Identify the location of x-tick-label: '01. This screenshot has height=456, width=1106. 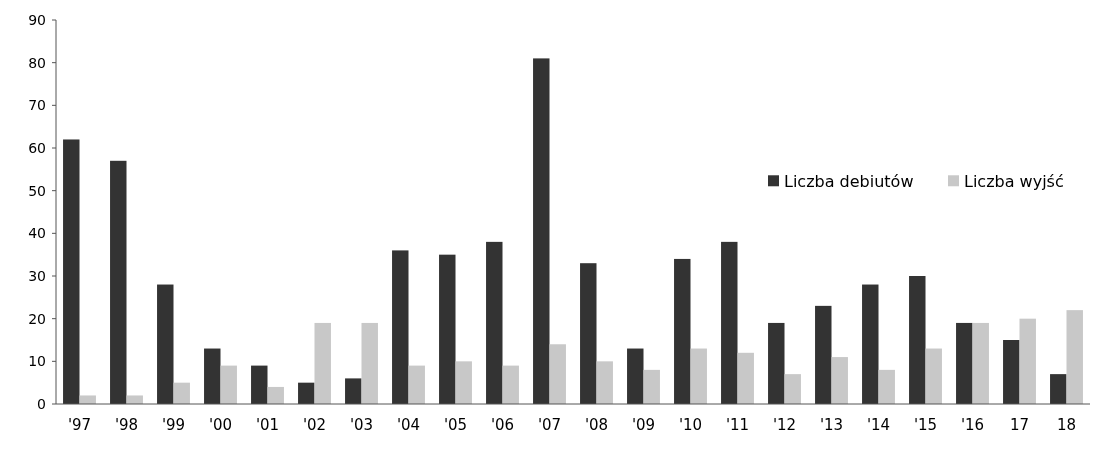
(267, 425).